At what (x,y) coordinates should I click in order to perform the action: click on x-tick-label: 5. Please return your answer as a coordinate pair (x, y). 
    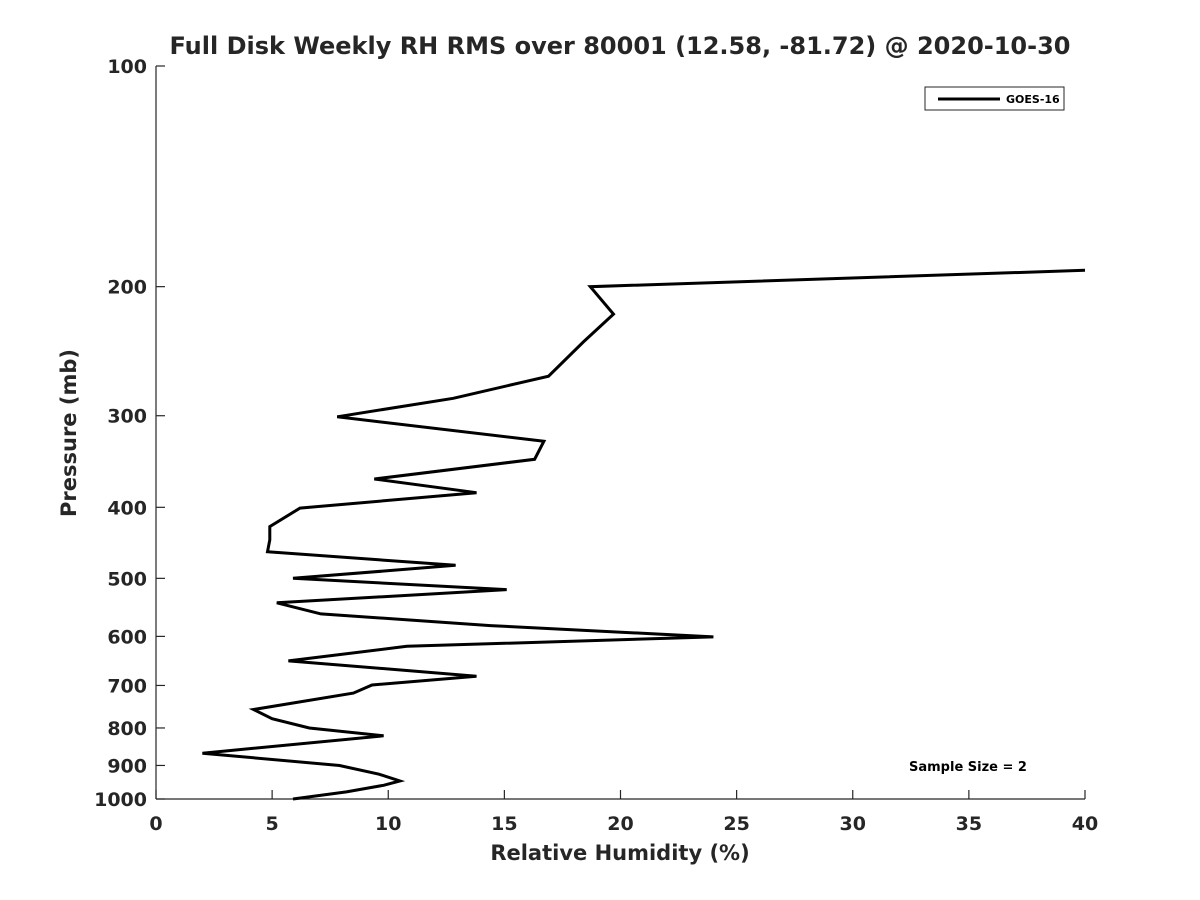
    Looking at the image, I should click on (272, 824).